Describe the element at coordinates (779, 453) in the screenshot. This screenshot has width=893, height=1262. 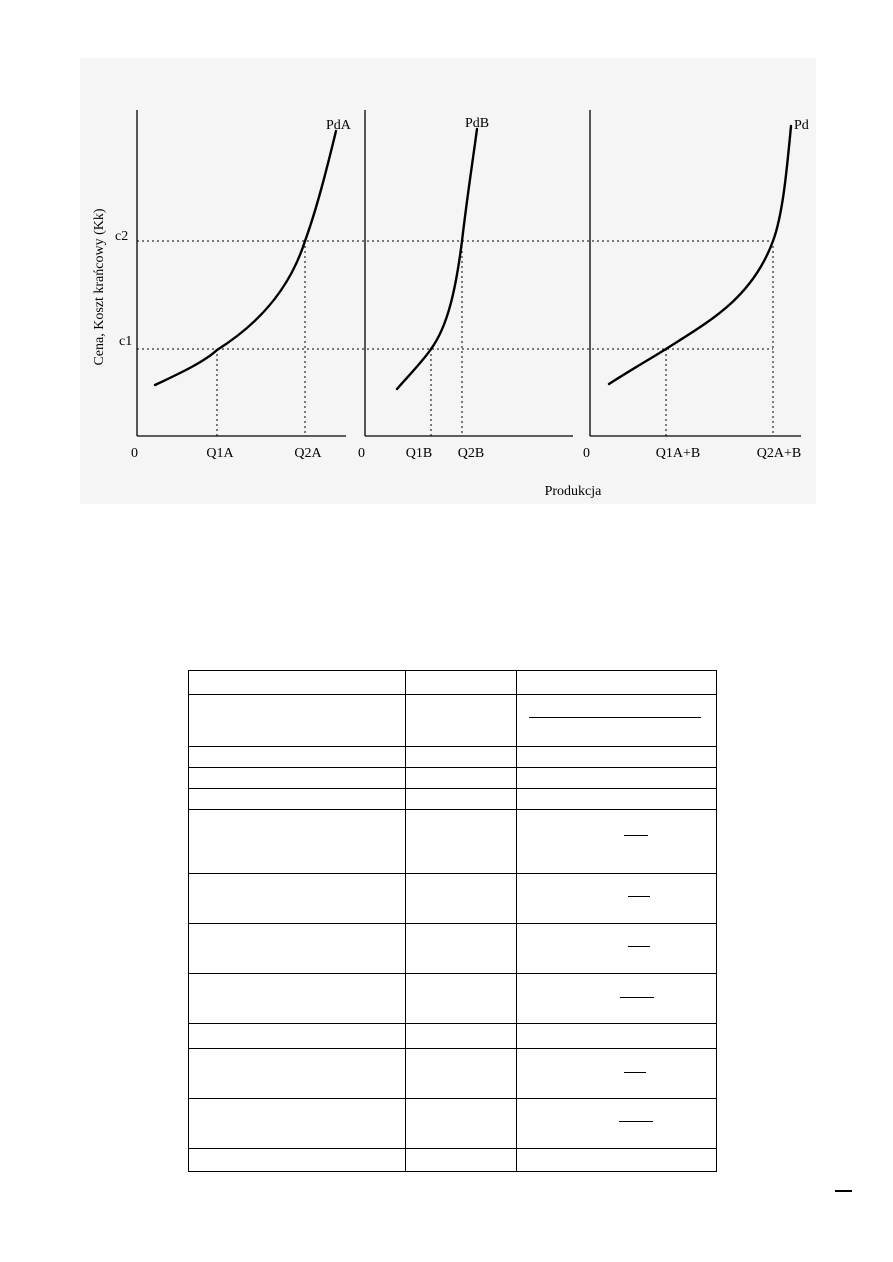
I see `tick-label-q2ab: Q2A+B` at that location.